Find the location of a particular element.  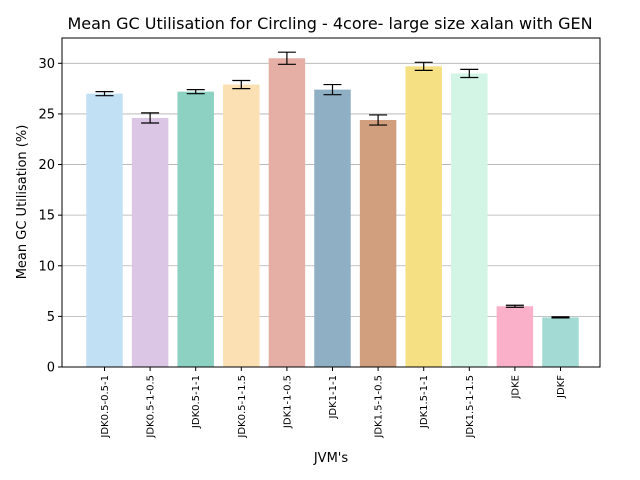

y-axis-label: Mean GC Utilisation (%) is located at coordinates (22, 202).